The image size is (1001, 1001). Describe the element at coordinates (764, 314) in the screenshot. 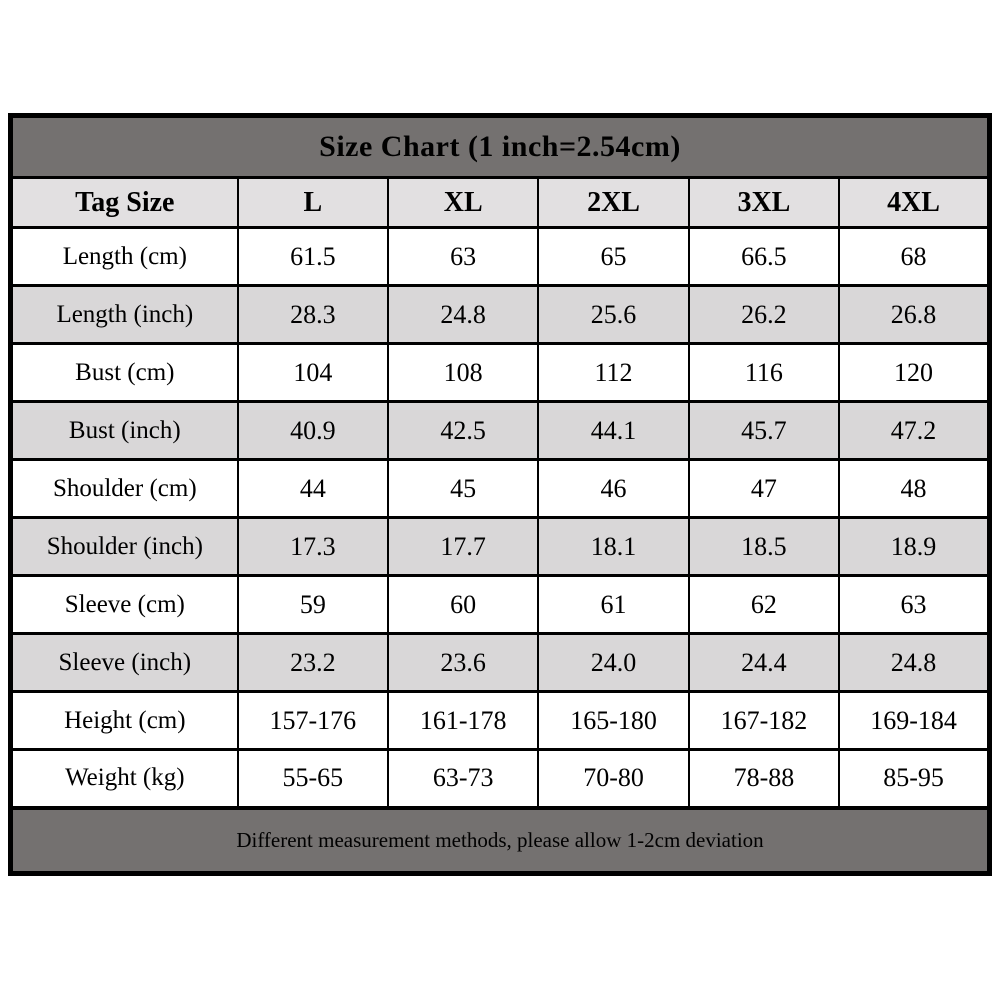

I see `cell-value: 26.2` at that location.